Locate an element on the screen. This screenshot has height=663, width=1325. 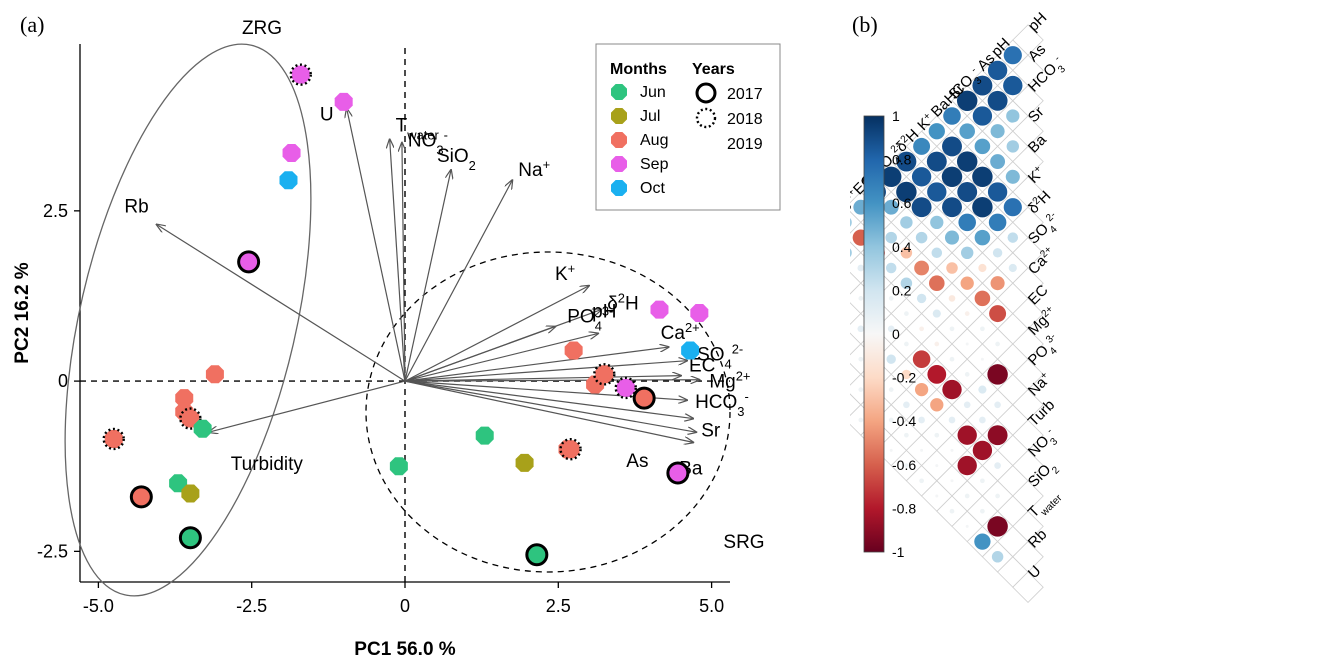
y-tick-label: -2.5 is located at coordinates (52, 551).